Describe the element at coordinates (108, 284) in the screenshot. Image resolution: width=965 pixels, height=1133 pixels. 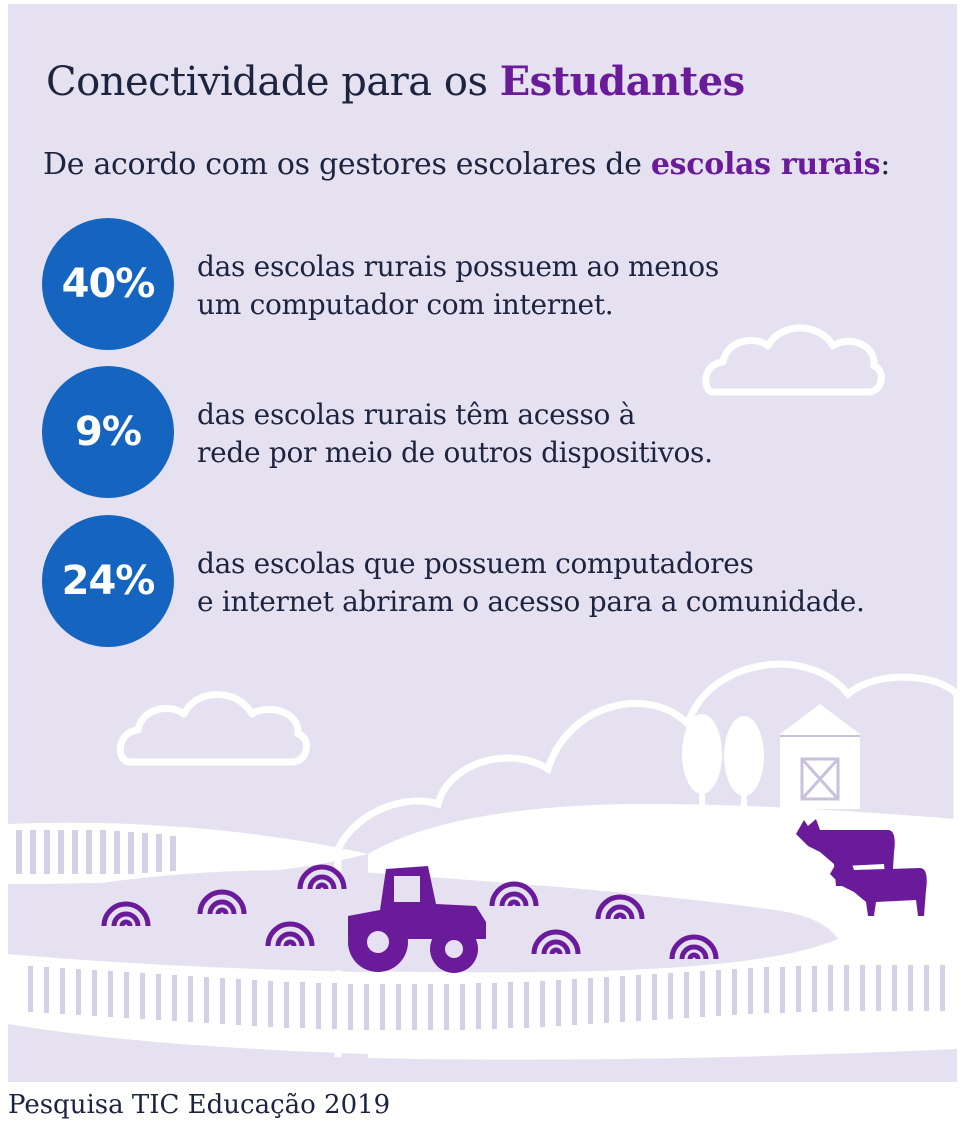
I see `stat-value-badge: 40%` at that location.